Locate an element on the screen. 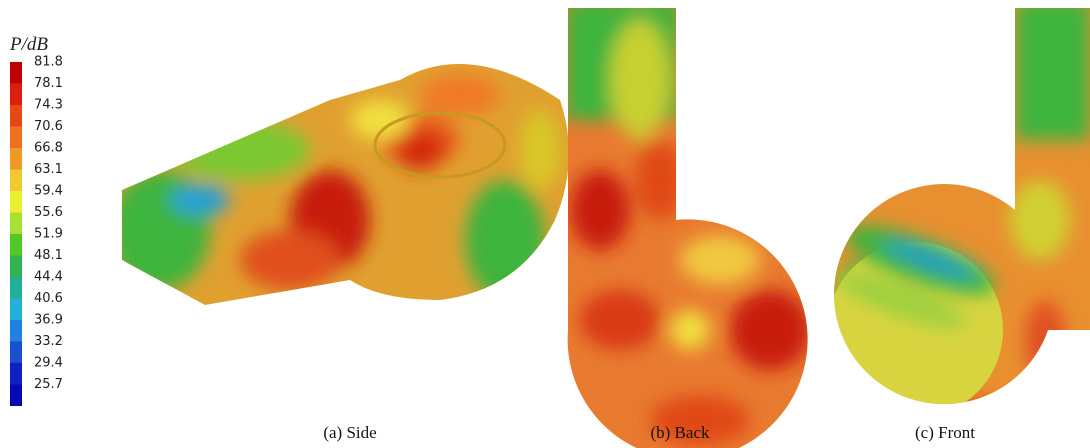  level-label: 48.1 is located at coordinates (48, 255).